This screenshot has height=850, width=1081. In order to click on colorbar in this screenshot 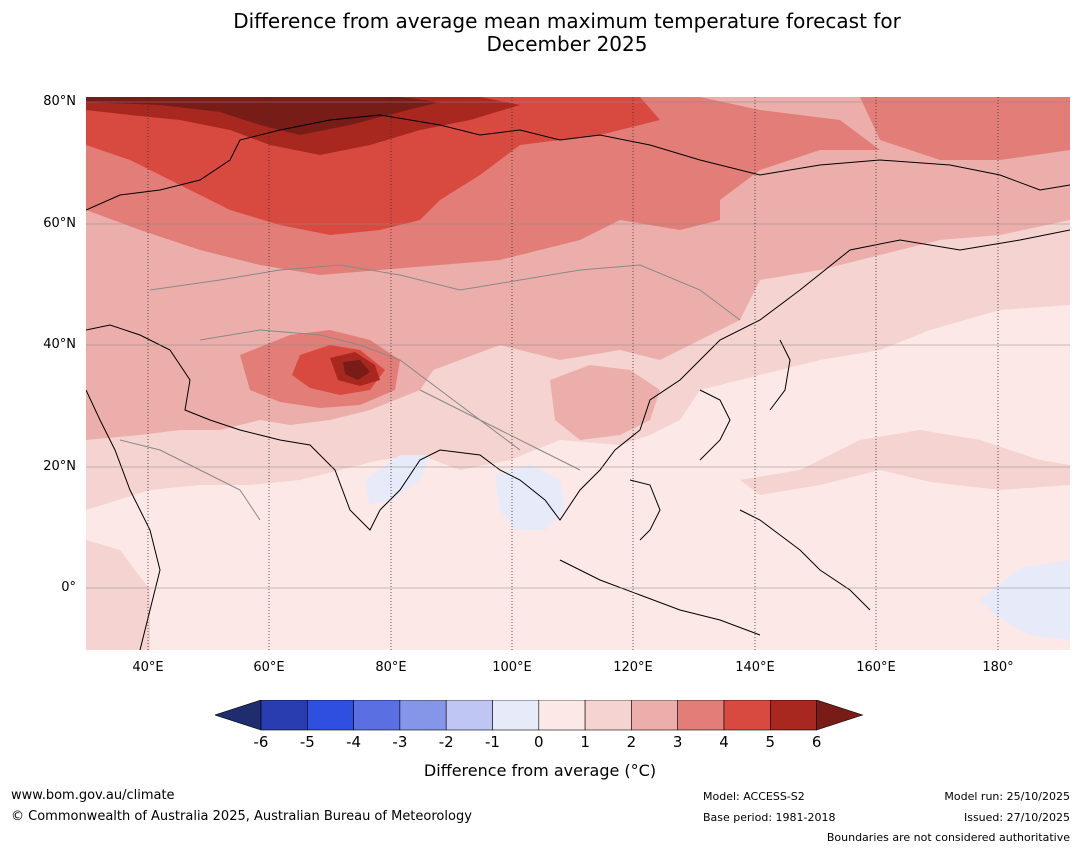, I will do `click(540, 718)`.